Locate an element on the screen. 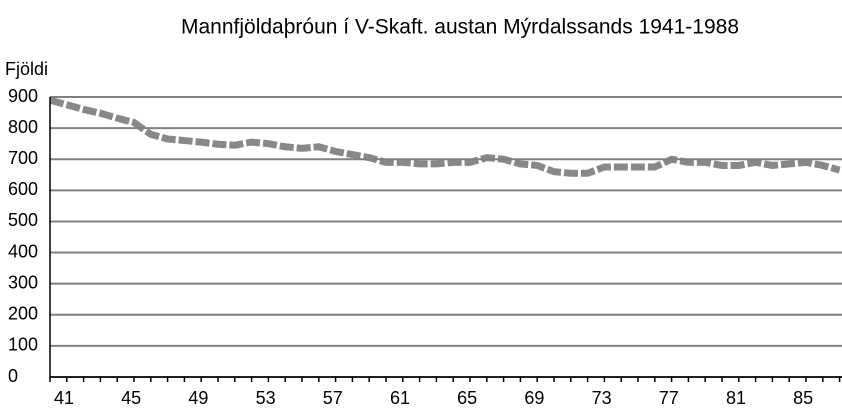 The image size is (842, 408). x-tick-label: 77 is located at coordinates (669, 398).